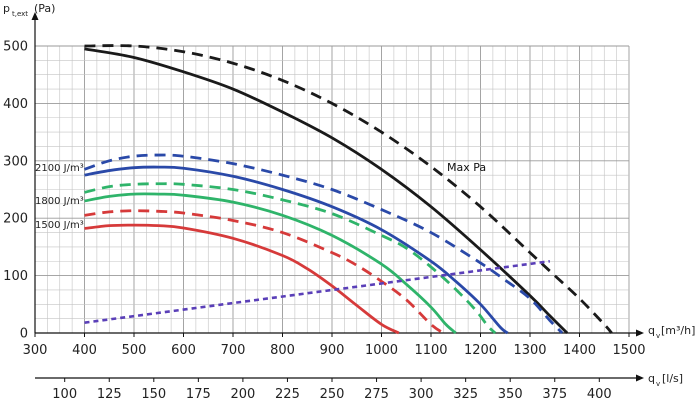 The image size is (700, 403). What do you see at coordinates (658, 384) in the screenshot?
I see `x2-axis-label-sub: v` at bounding box center [658, 384].